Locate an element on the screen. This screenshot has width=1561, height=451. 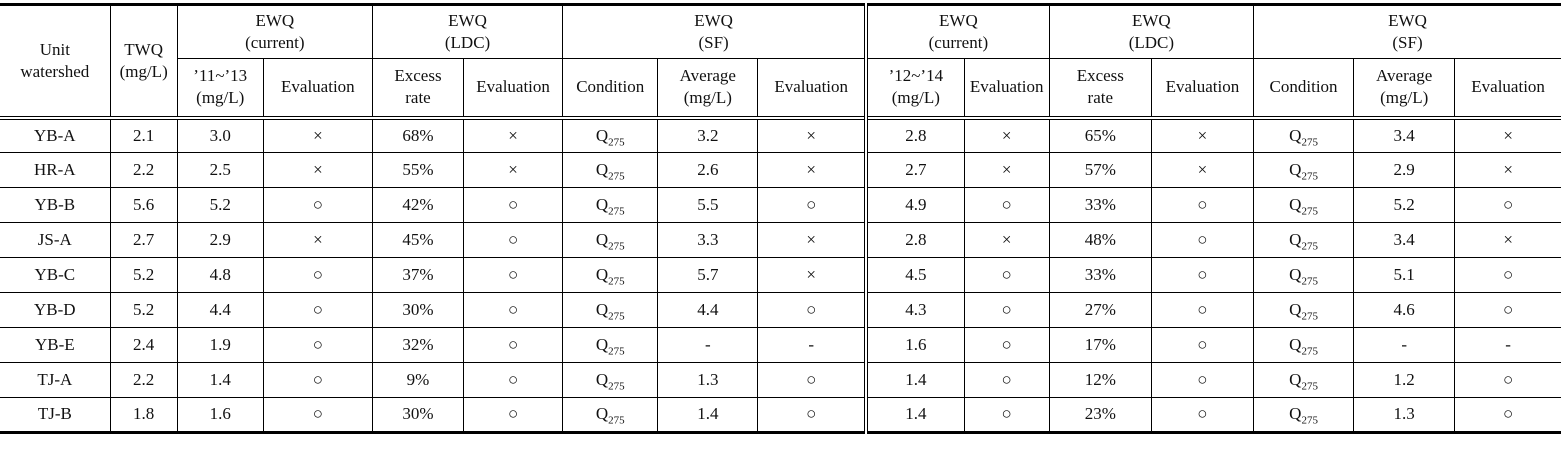
value-cell: 4.4 is located at coordinates (220, 310).